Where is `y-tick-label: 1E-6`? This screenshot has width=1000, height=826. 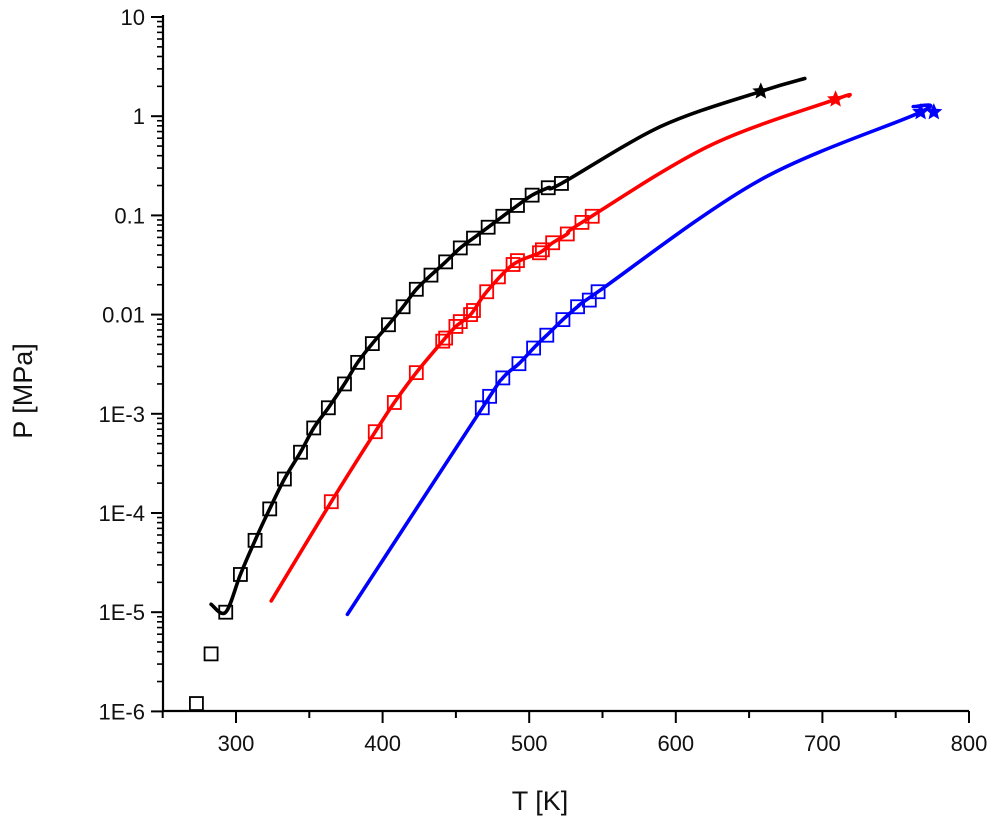 y-tick-label: 1E-6 is located at coordinates (122, 711).